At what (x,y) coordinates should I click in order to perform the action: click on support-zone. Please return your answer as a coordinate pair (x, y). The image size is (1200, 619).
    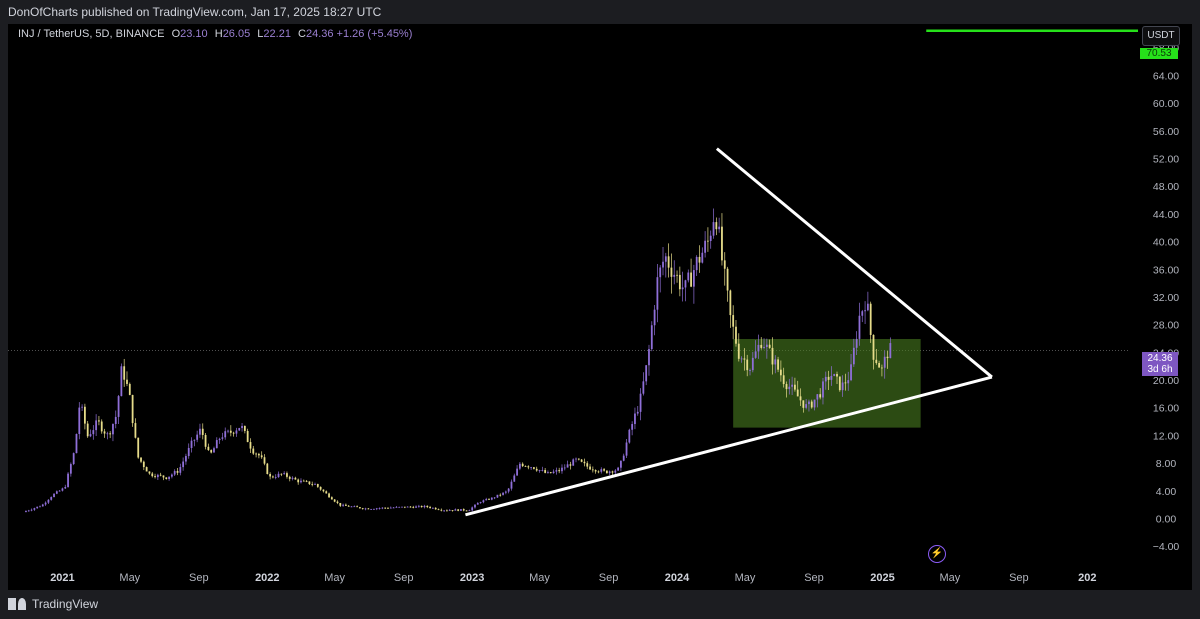
    Looking at the image, I should click on (827, 383).